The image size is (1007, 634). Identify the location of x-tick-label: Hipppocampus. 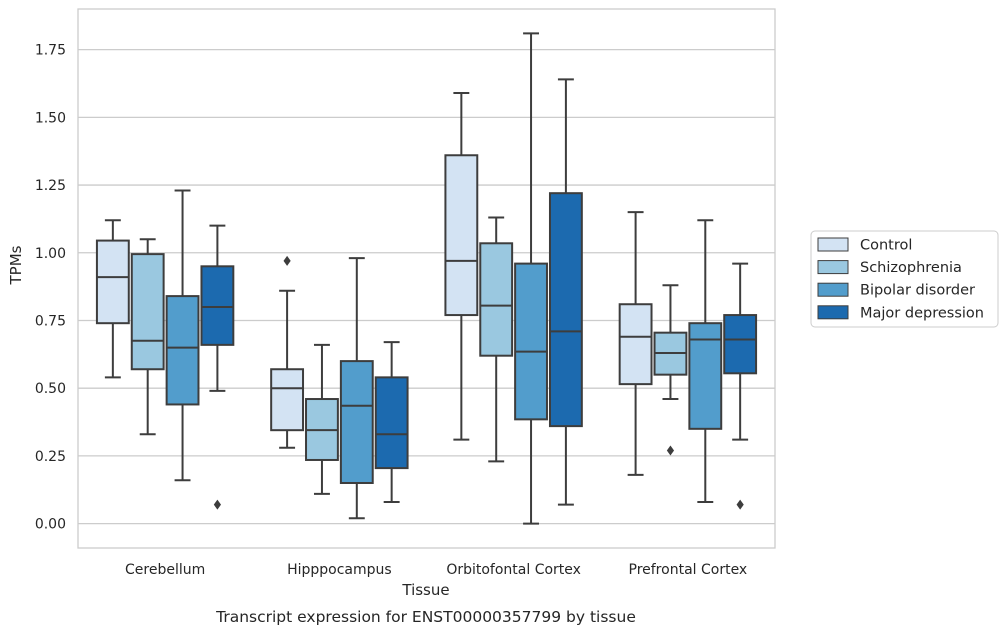
(339, 570).